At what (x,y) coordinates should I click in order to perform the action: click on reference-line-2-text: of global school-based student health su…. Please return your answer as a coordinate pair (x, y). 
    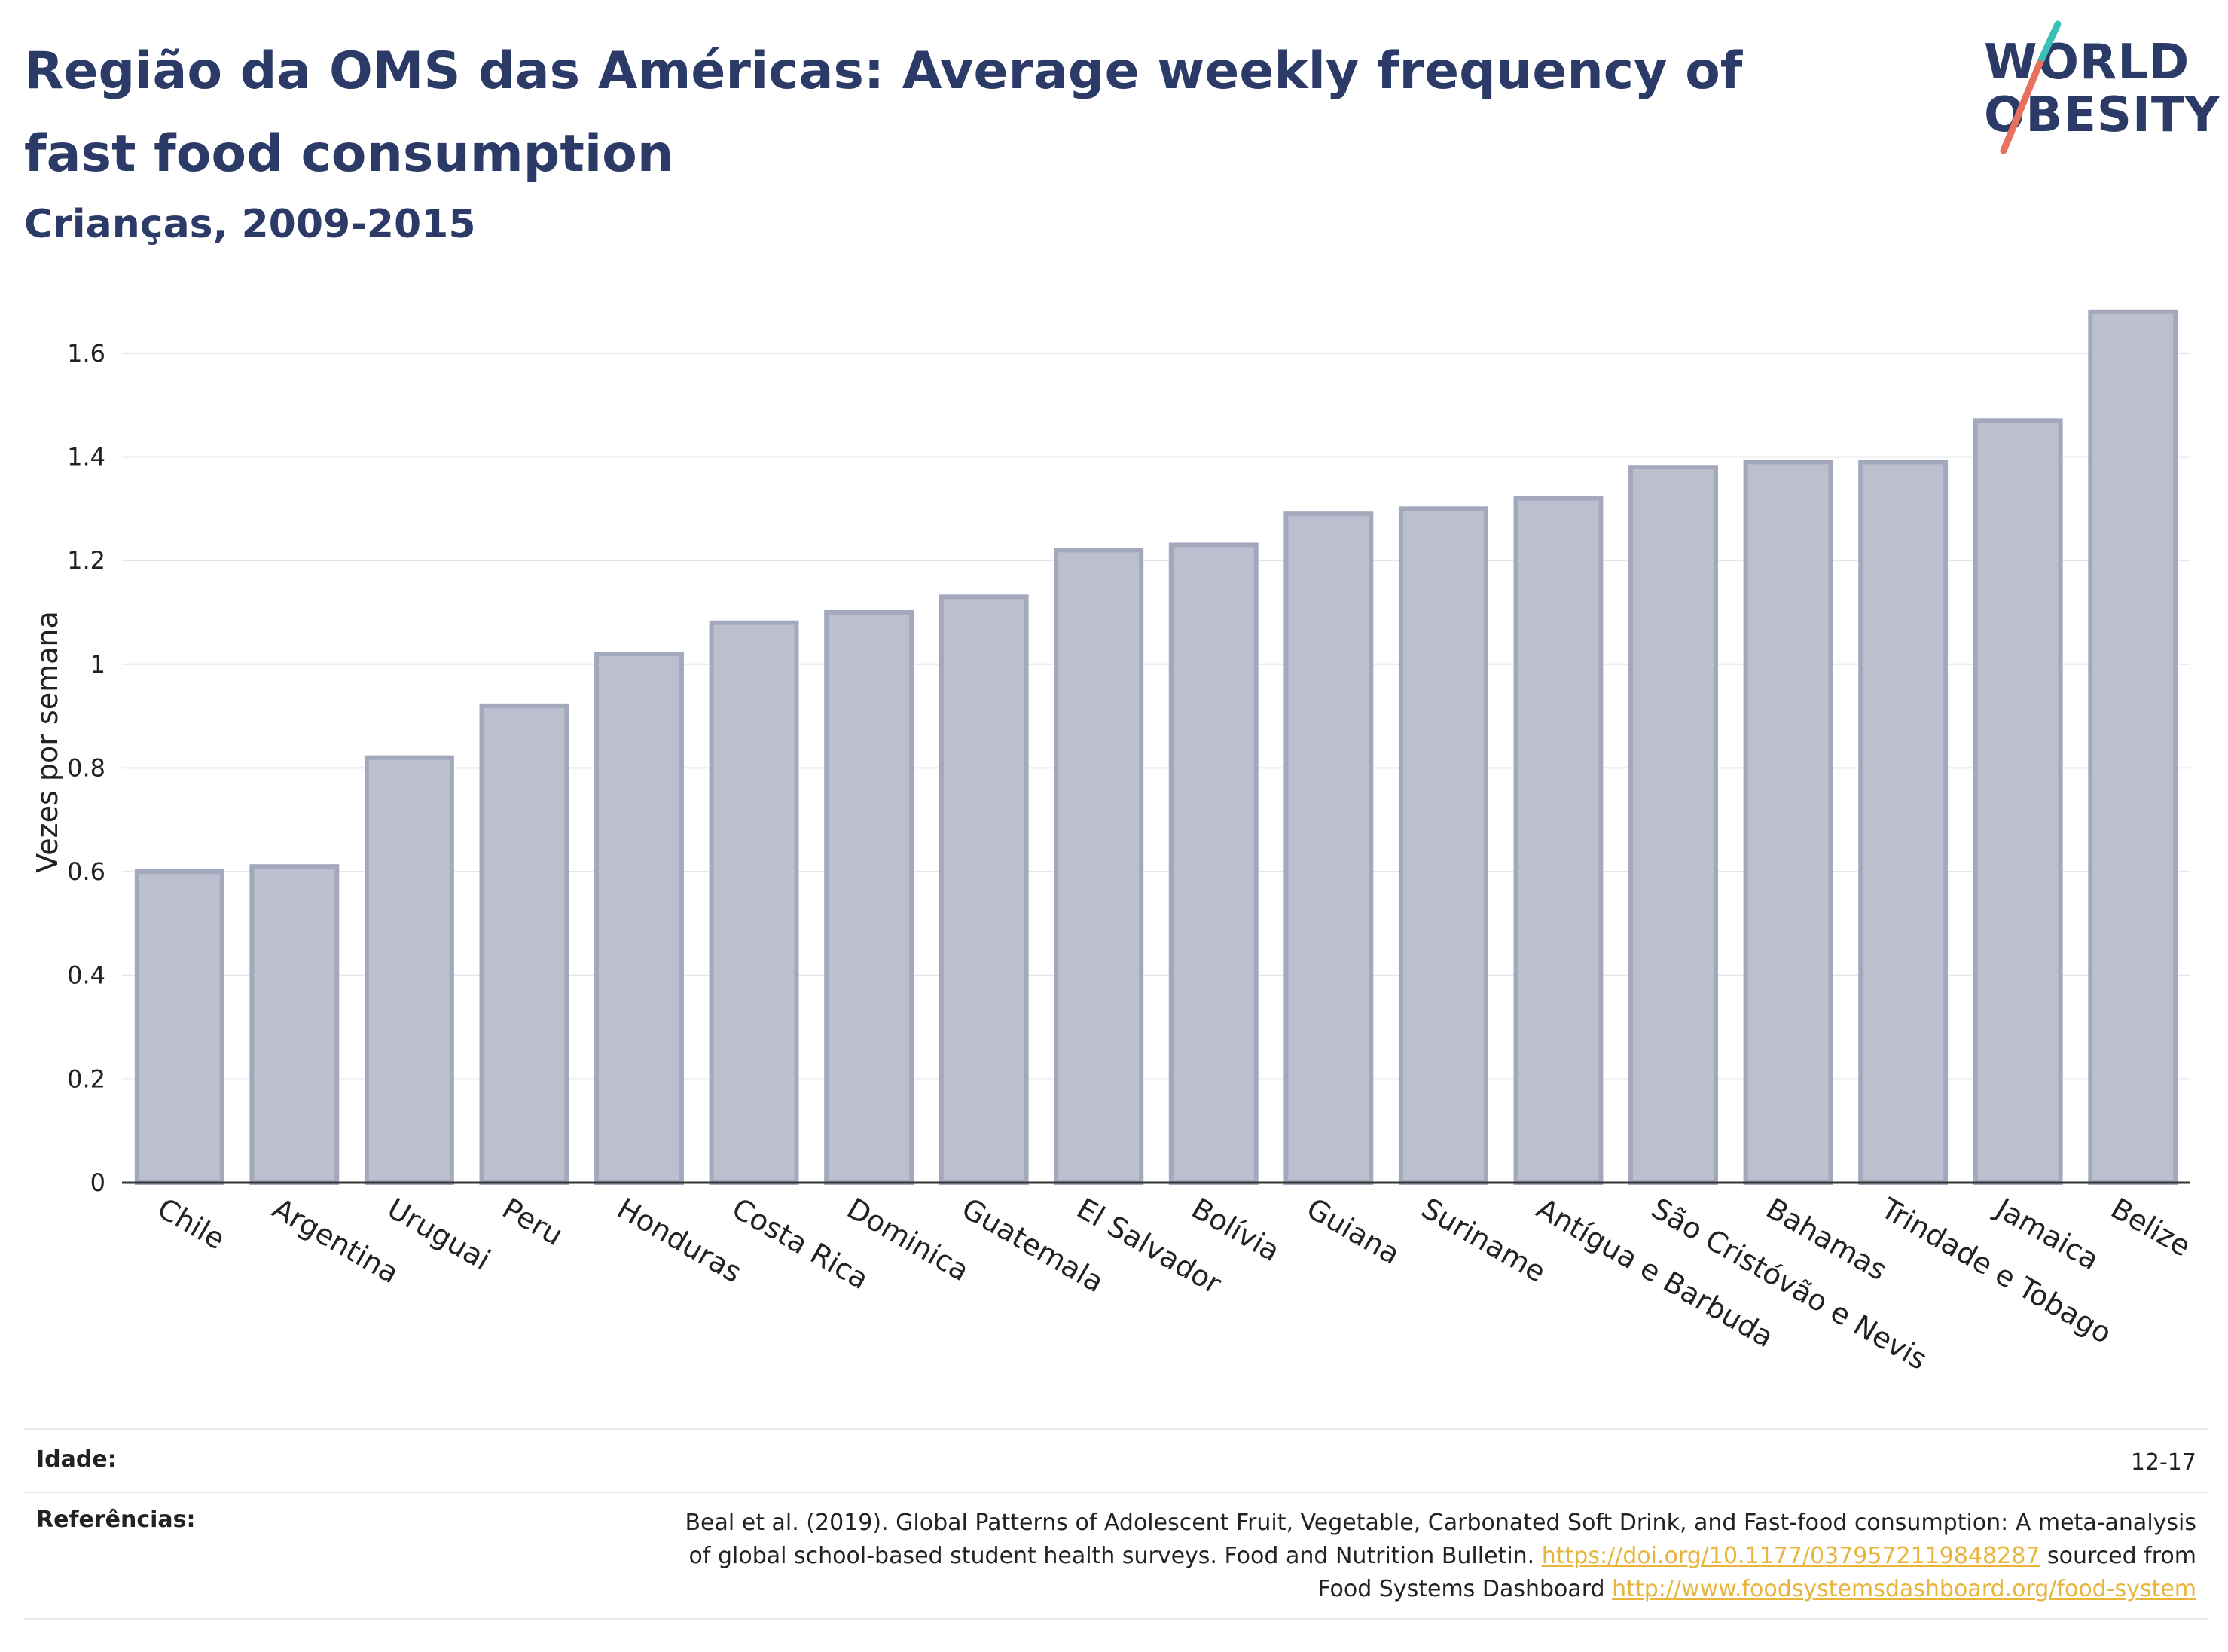
    Looking at the image, I should click on (1111, 1556).